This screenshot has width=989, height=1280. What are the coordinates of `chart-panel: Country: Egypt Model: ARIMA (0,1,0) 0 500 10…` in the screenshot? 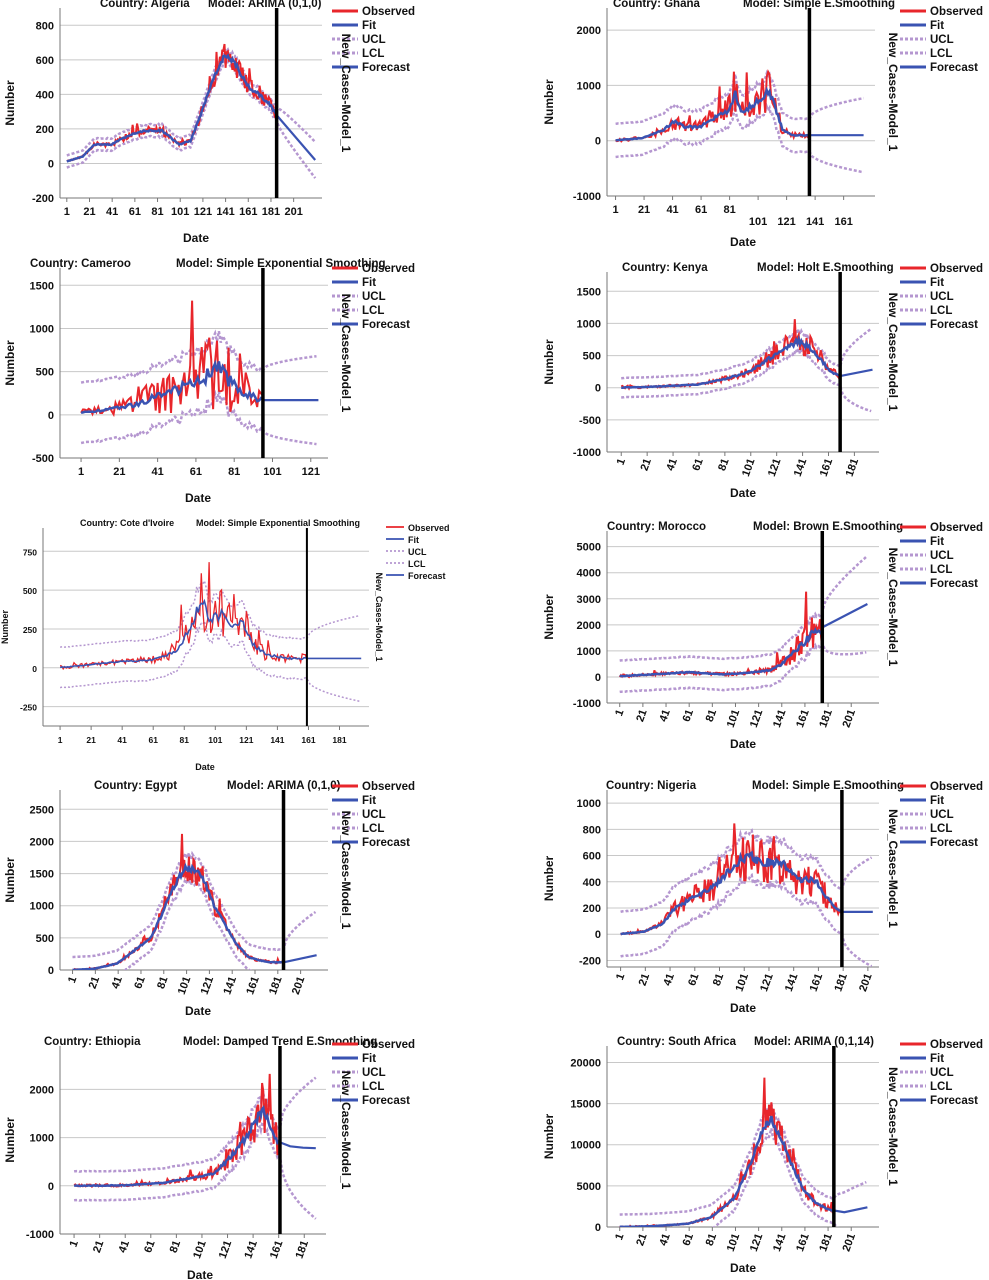 It's located at (209, 899).